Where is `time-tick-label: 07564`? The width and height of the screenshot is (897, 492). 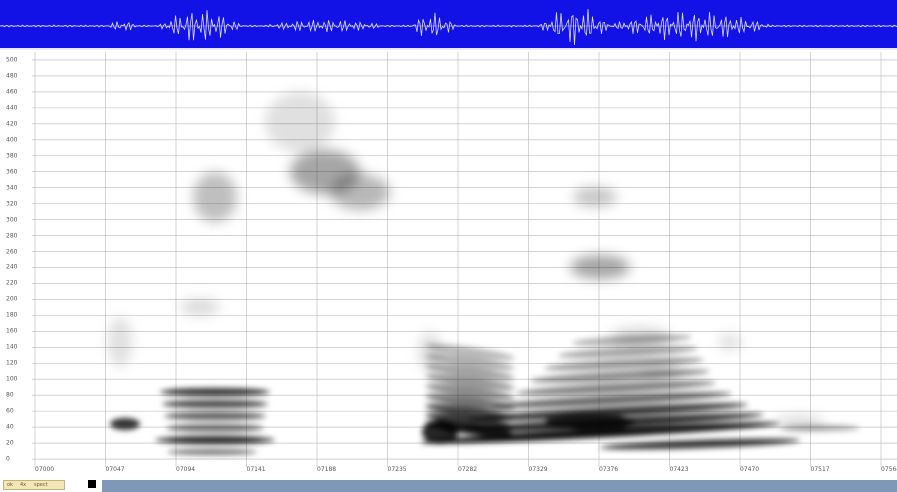
time-tick-label: 07564 is located at coordinates (889, 469).